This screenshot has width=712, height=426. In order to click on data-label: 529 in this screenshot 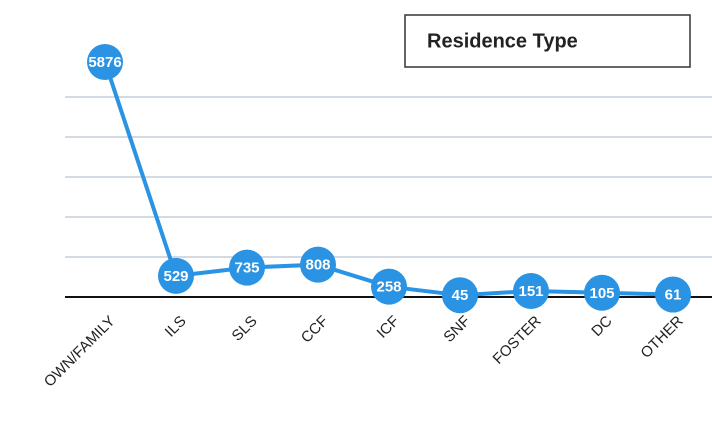, I will do `click(175, 276)`.